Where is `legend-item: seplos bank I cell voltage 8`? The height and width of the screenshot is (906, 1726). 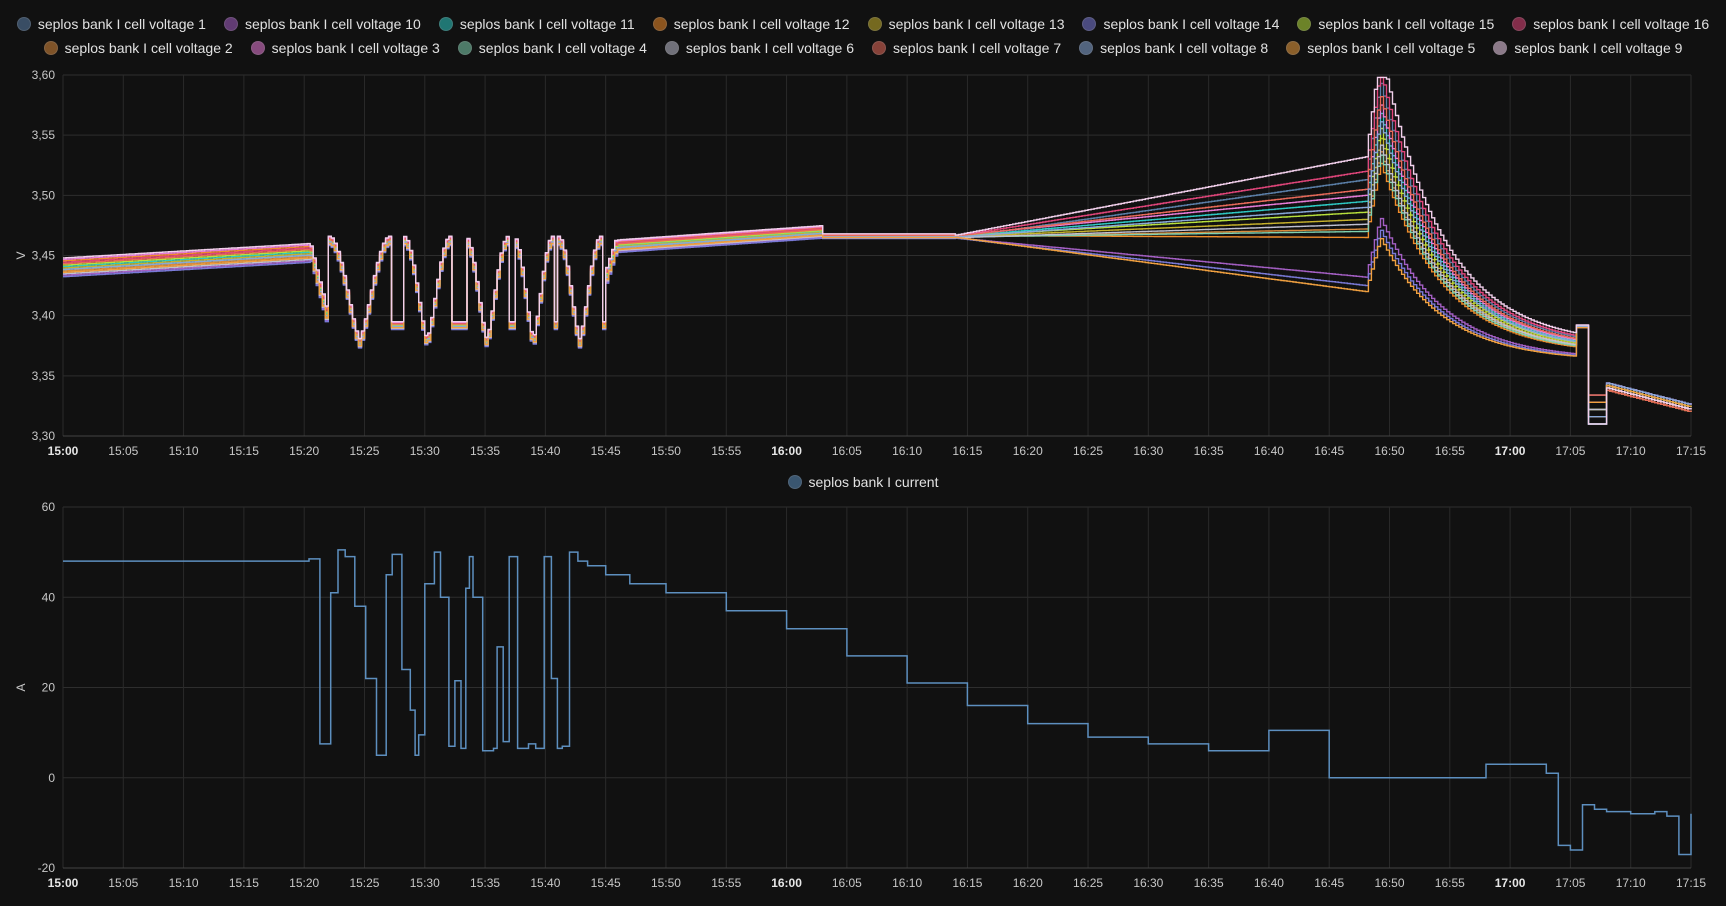 legend-item: seplos bank I cell voltage 8 is located at coordinates (1173, 48).